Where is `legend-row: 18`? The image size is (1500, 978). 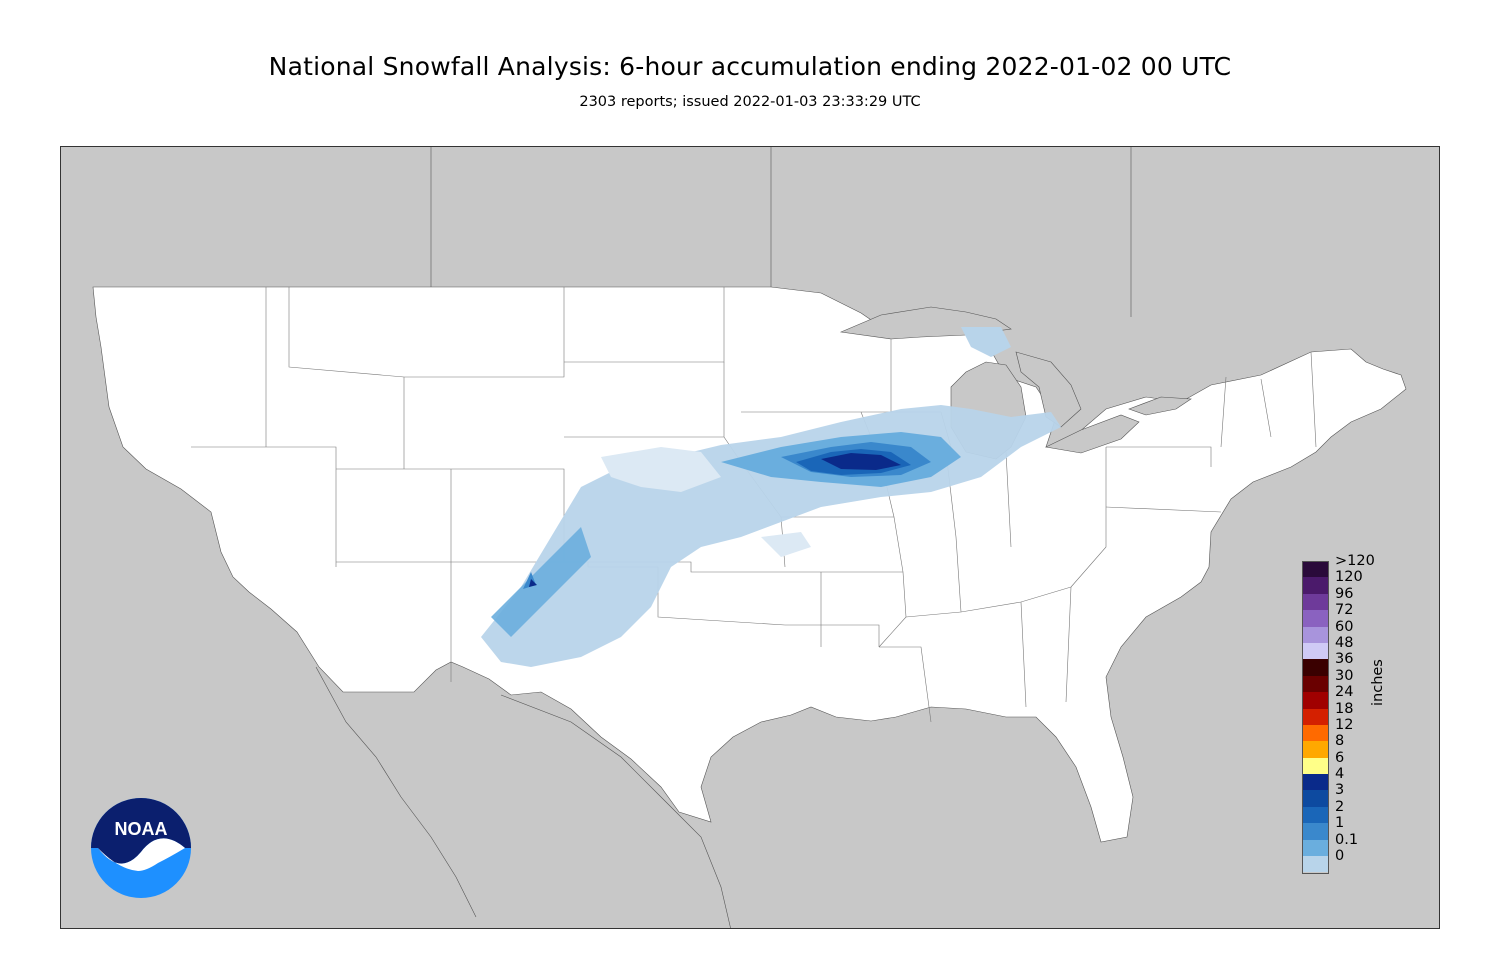
legend-row: 18 is located at coordinates (1357, 713).